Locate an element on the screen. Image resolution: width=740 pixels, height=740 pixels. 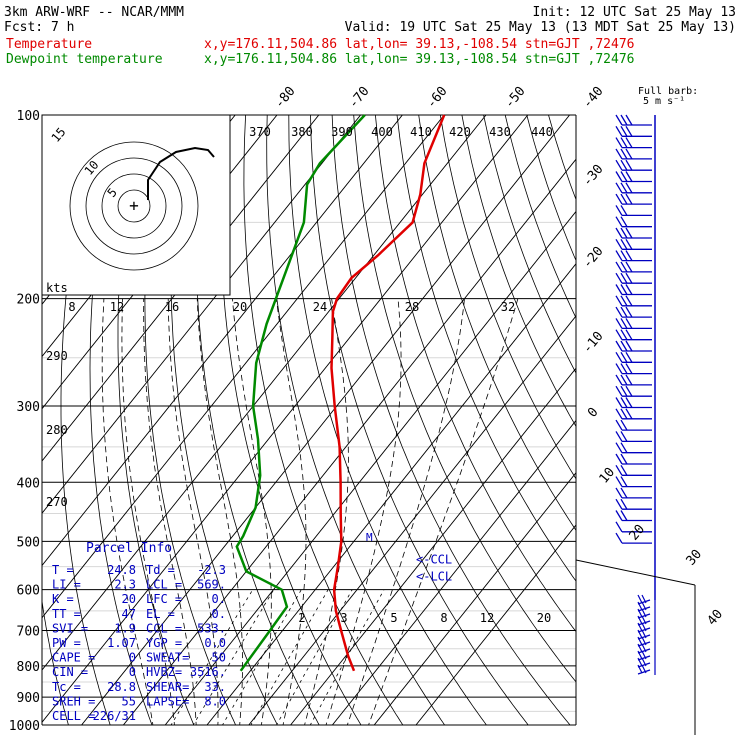
theta-label-410: 410 is located at coordinates (421, 132).